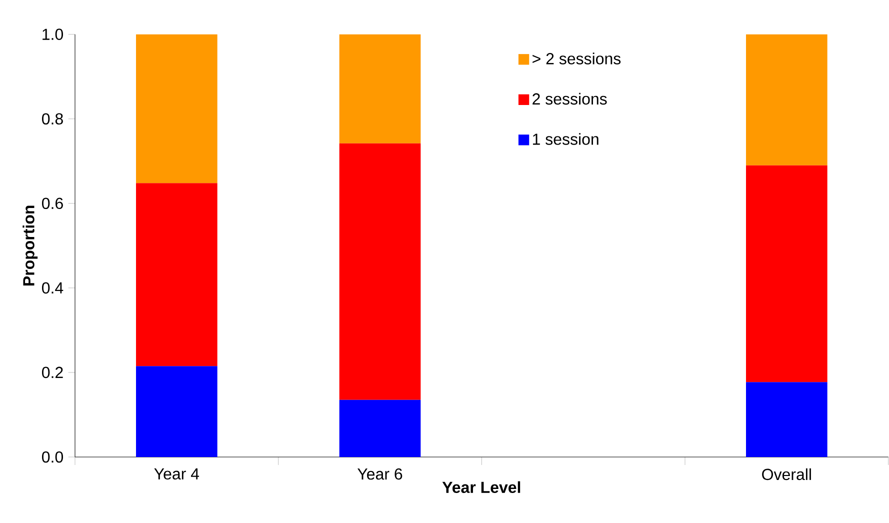 Image resolution: width=889 pixels, height=523 pixels. I want to click on x-tick-label: Year 6, so click(380, 474).